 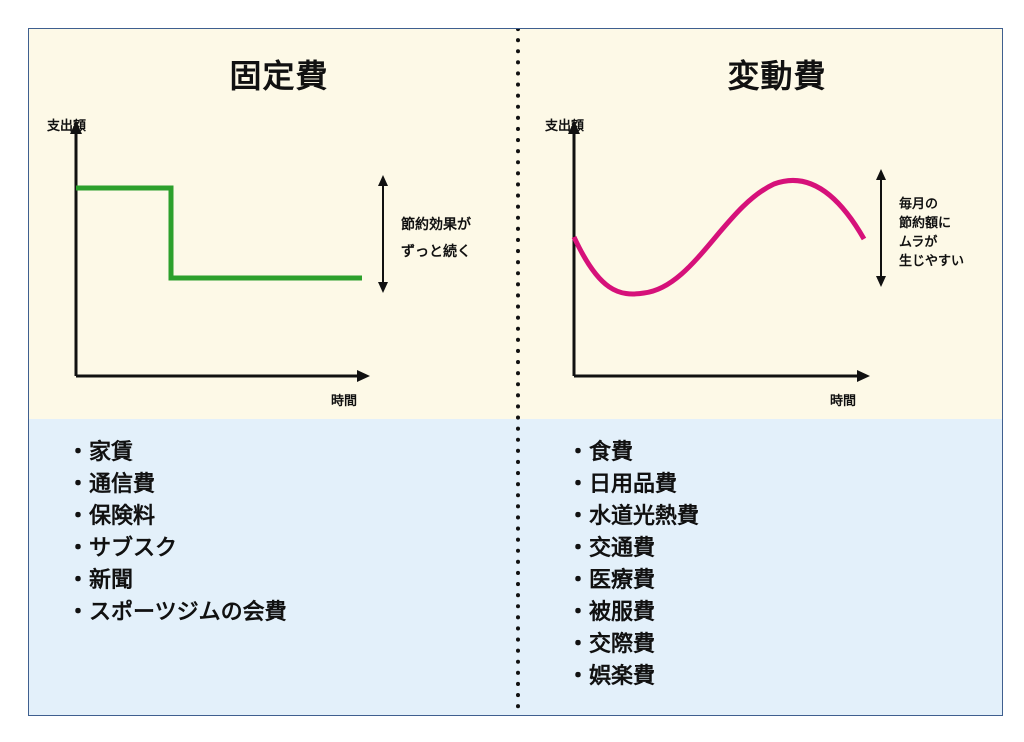 I want to click on list-item: 被服費, so click(x=633, y=613).